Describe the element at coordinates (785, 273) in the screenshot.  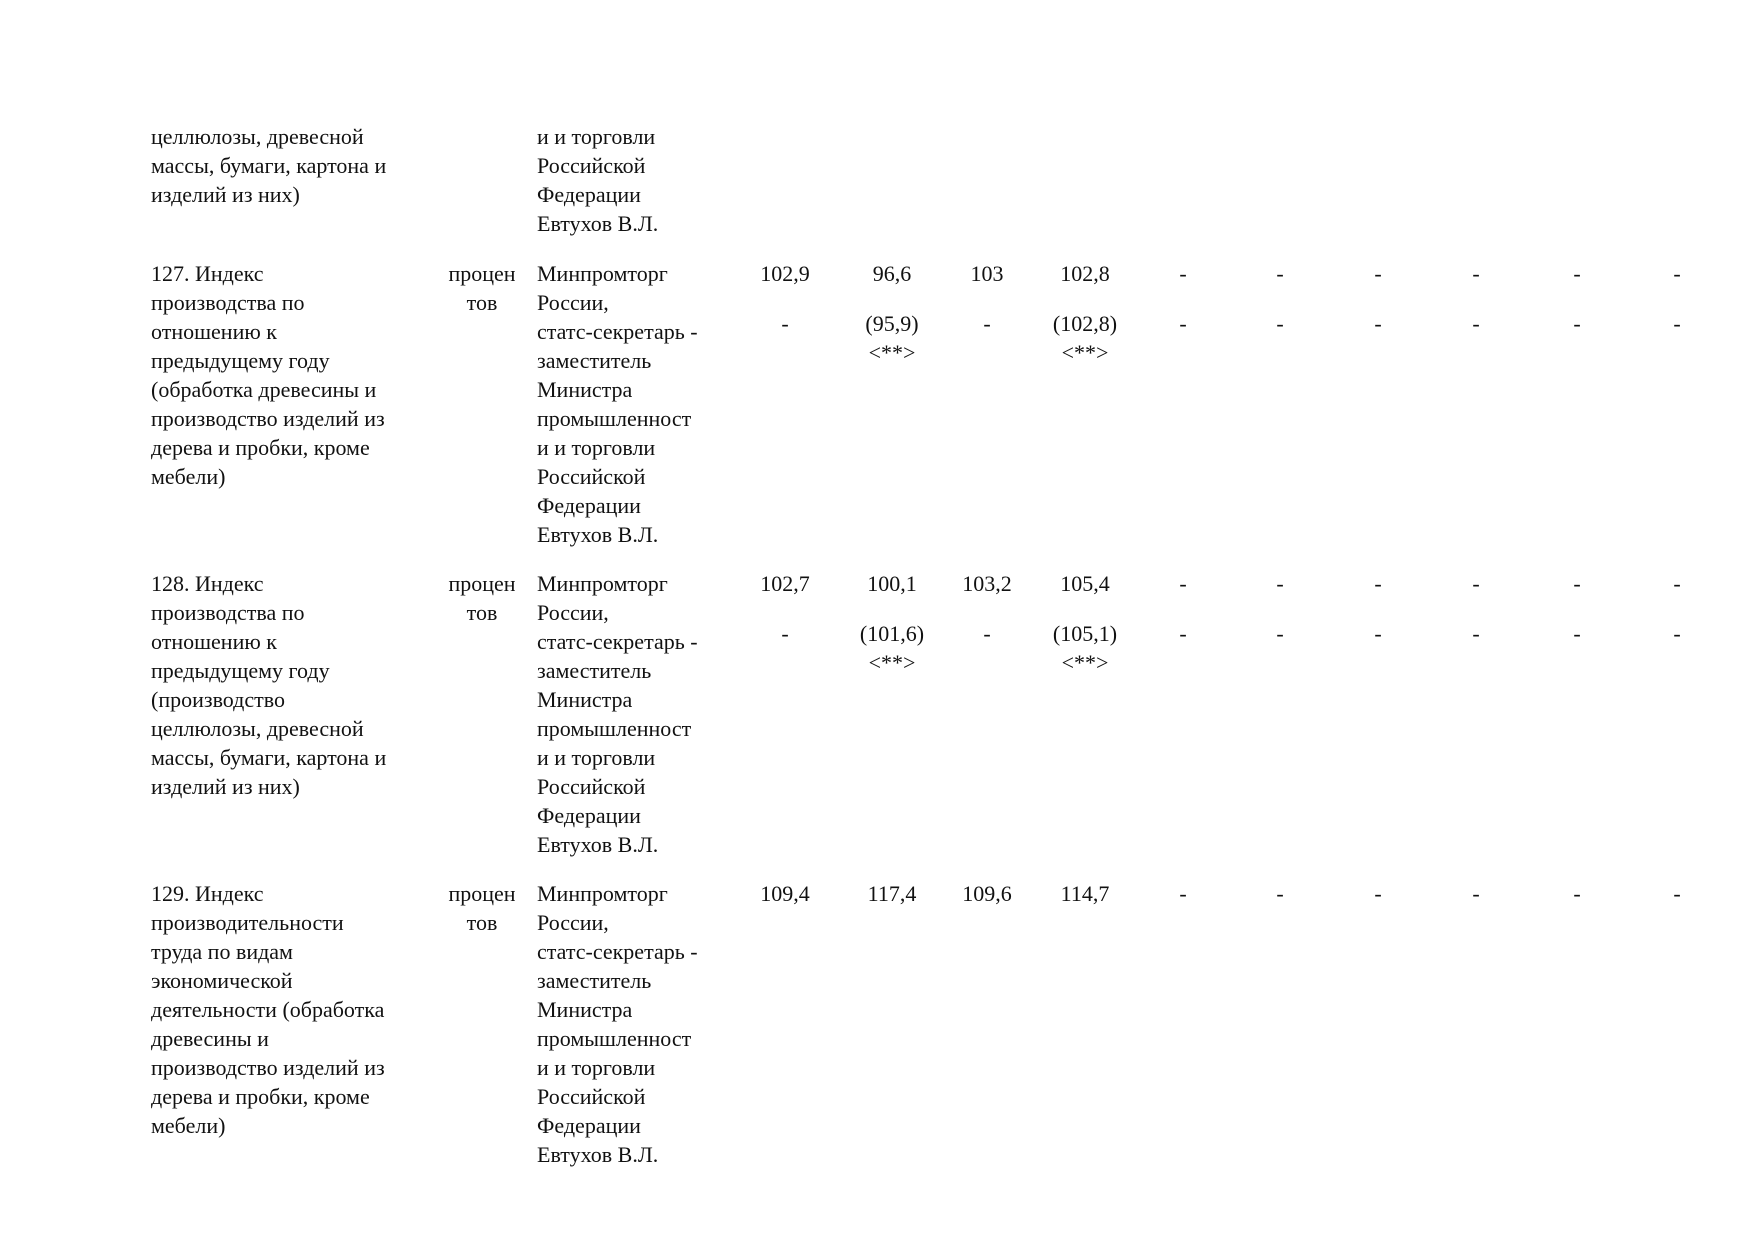
I see `value-cell: 102,9` at that location.